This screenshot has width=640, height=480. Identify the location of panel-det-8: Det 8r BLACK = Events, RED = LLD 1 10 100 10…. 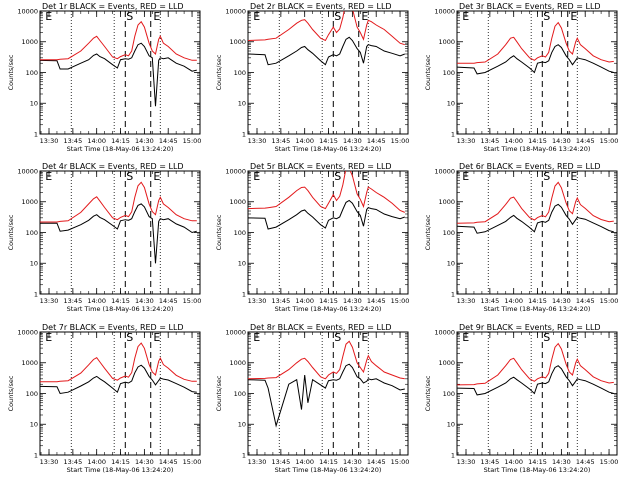
(312, 398).